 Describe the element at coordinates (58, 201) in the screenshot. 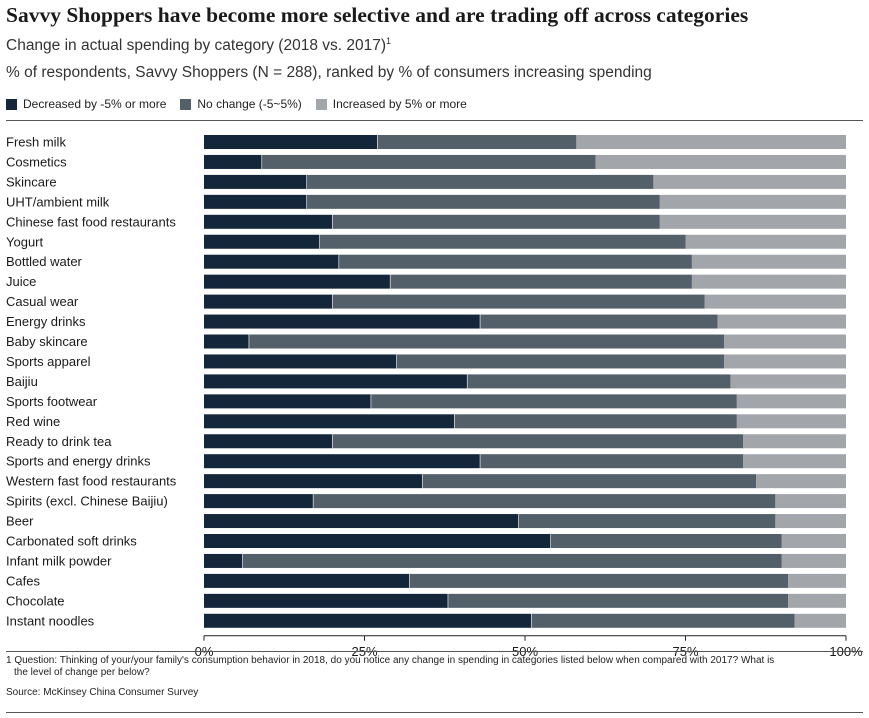

I see `category-label-uht-ambient-milk: UHT/ambient milk` at that location.